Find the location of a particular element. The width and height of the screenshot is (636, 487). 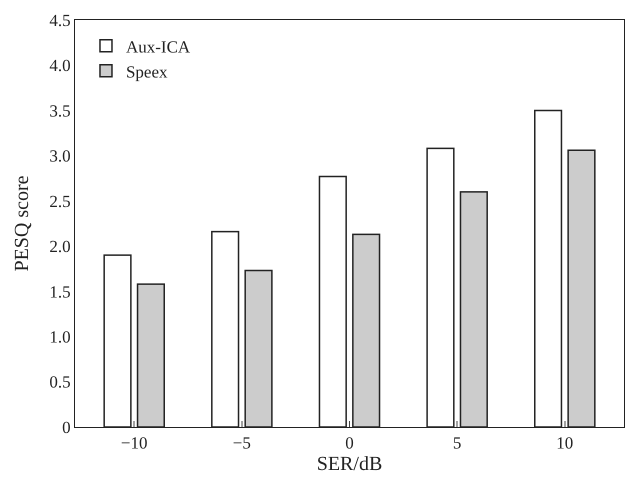

y-tick-label: 0 is located at coordinates (66, 427).